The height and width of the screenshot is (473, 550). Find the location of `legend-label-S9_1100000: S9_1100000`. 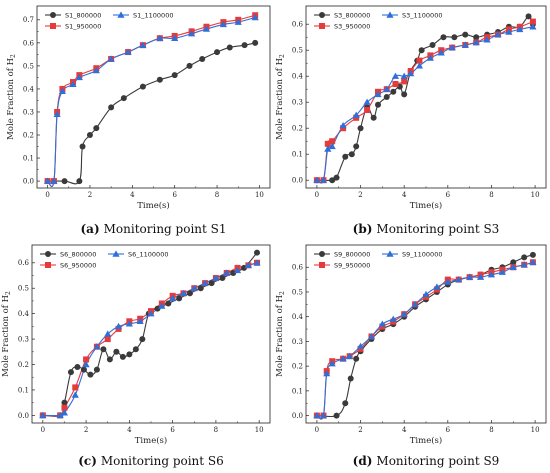

legend-label-S9_1100000: S9_1100000 is located at coordinates (422, 254).